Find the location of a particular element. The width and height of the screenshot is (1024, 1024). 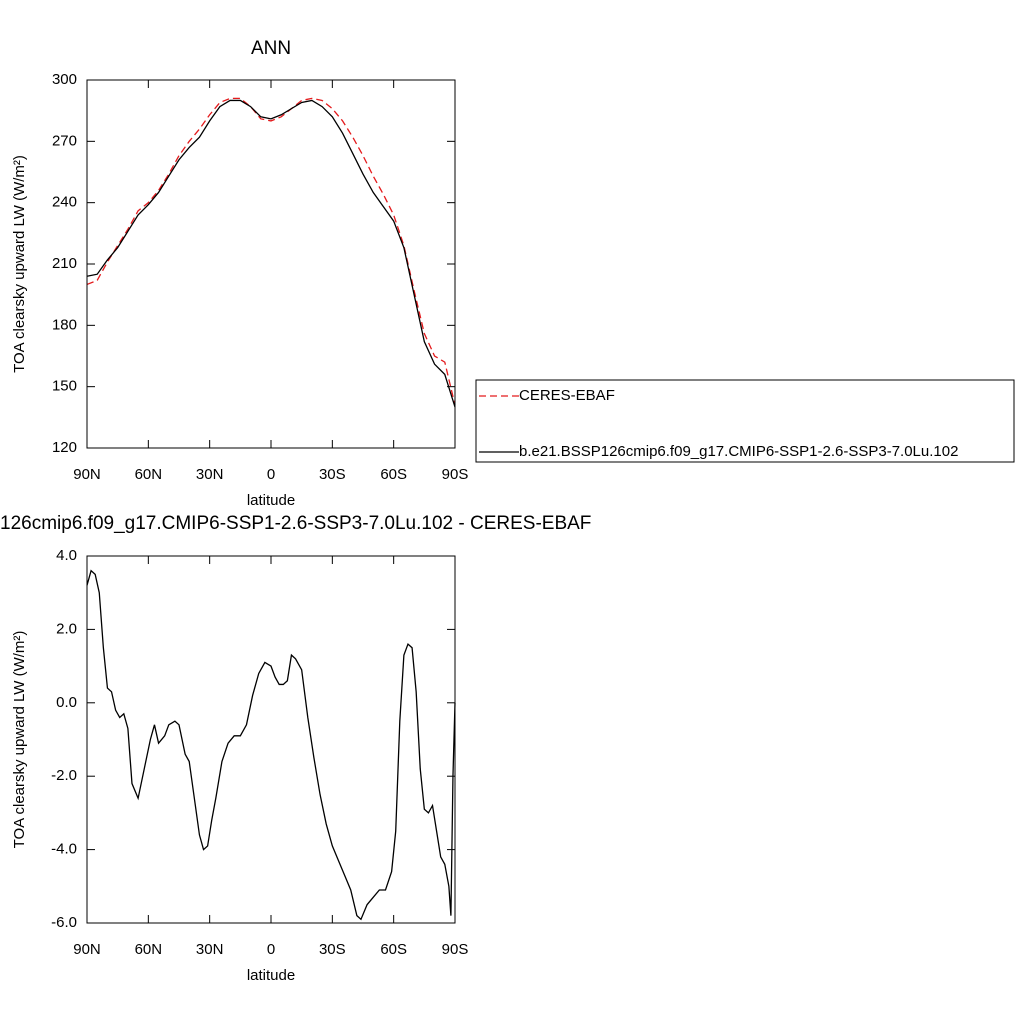

chart-title: ANN is located at coordinates (271, 48).